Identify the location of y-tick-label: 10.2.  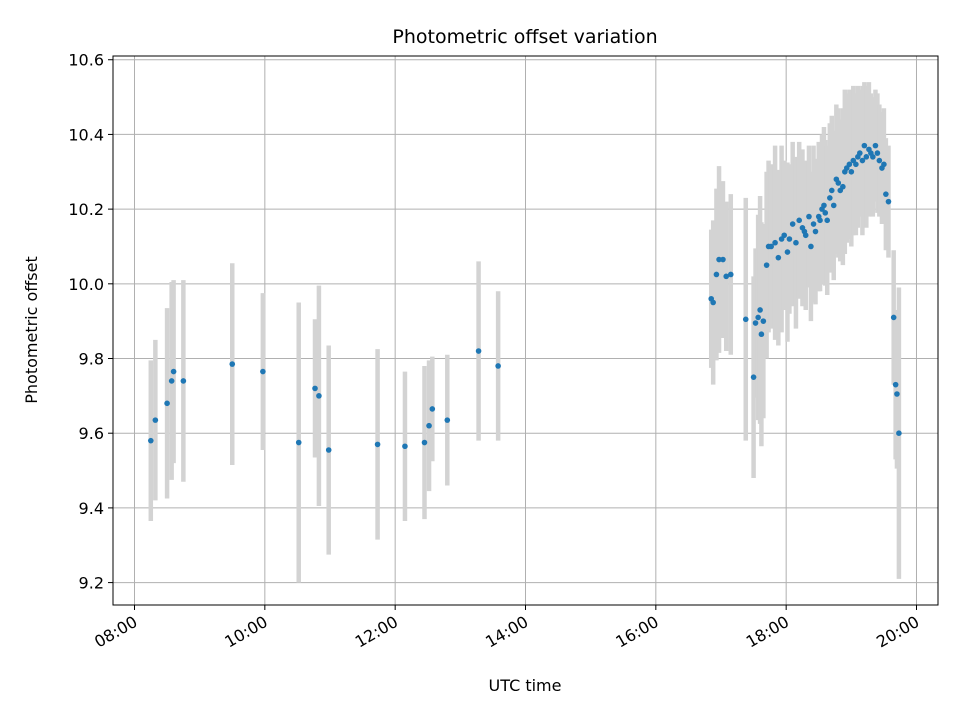
(86, 209).